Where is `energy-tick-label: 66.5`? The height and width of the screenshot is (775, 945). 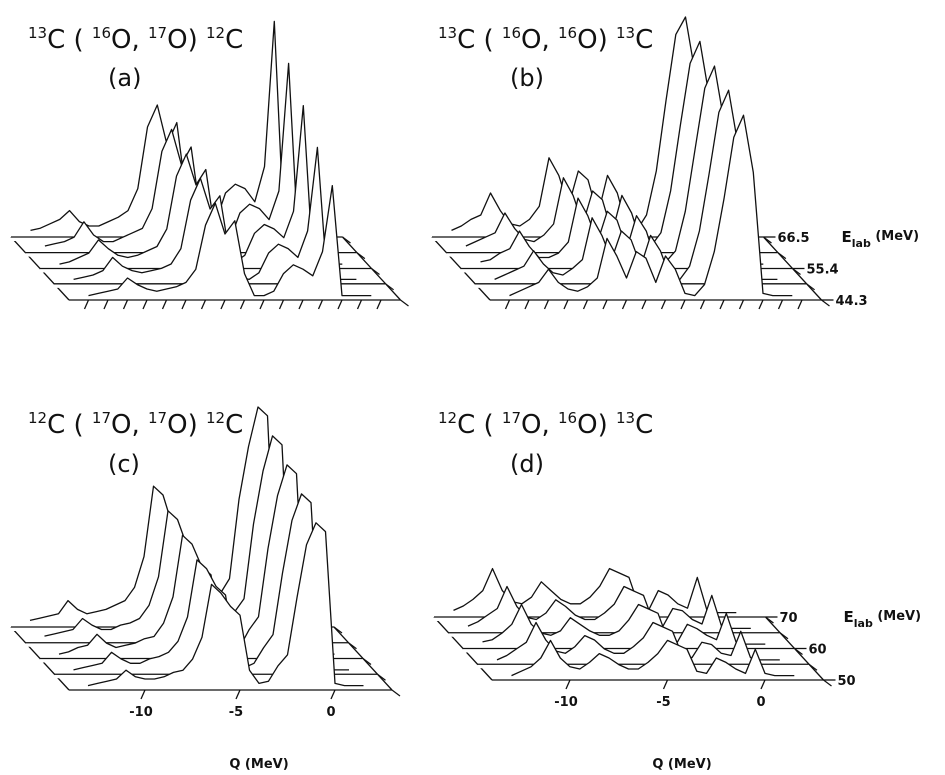
energy-tick-label: 66.5 is located at coordinates (794, 238).